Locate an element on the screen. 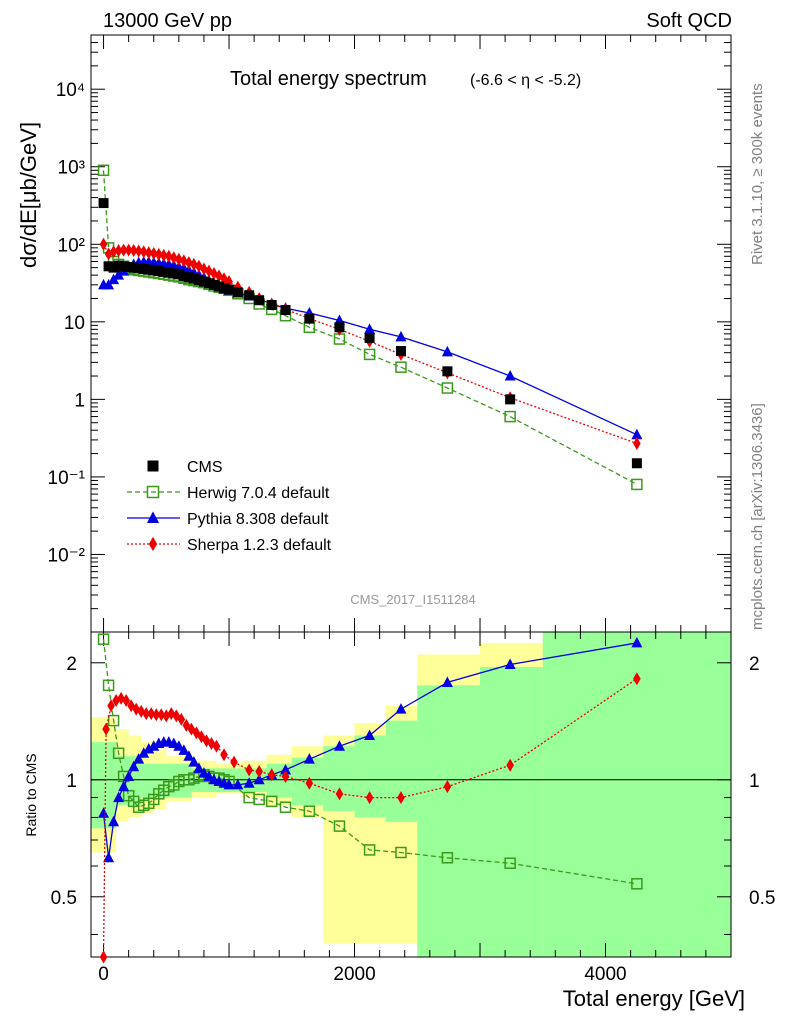 This screenshot has width=786, height=1024. y-tick-label: 10 is located at coordinates (74, 323).